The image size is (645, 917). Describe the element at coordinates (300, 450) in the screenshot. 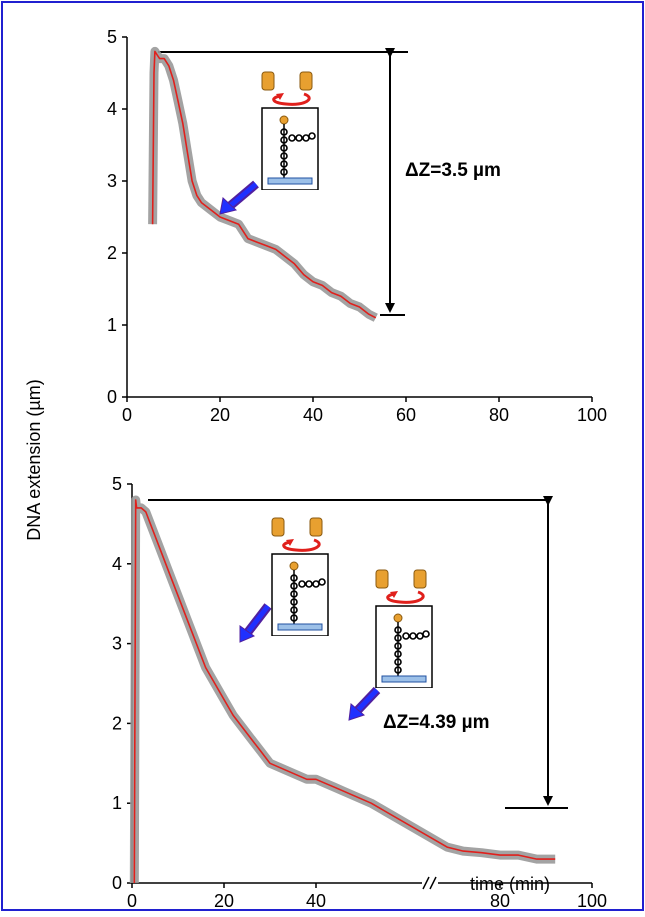

I see `pointer-arrows` at that location.